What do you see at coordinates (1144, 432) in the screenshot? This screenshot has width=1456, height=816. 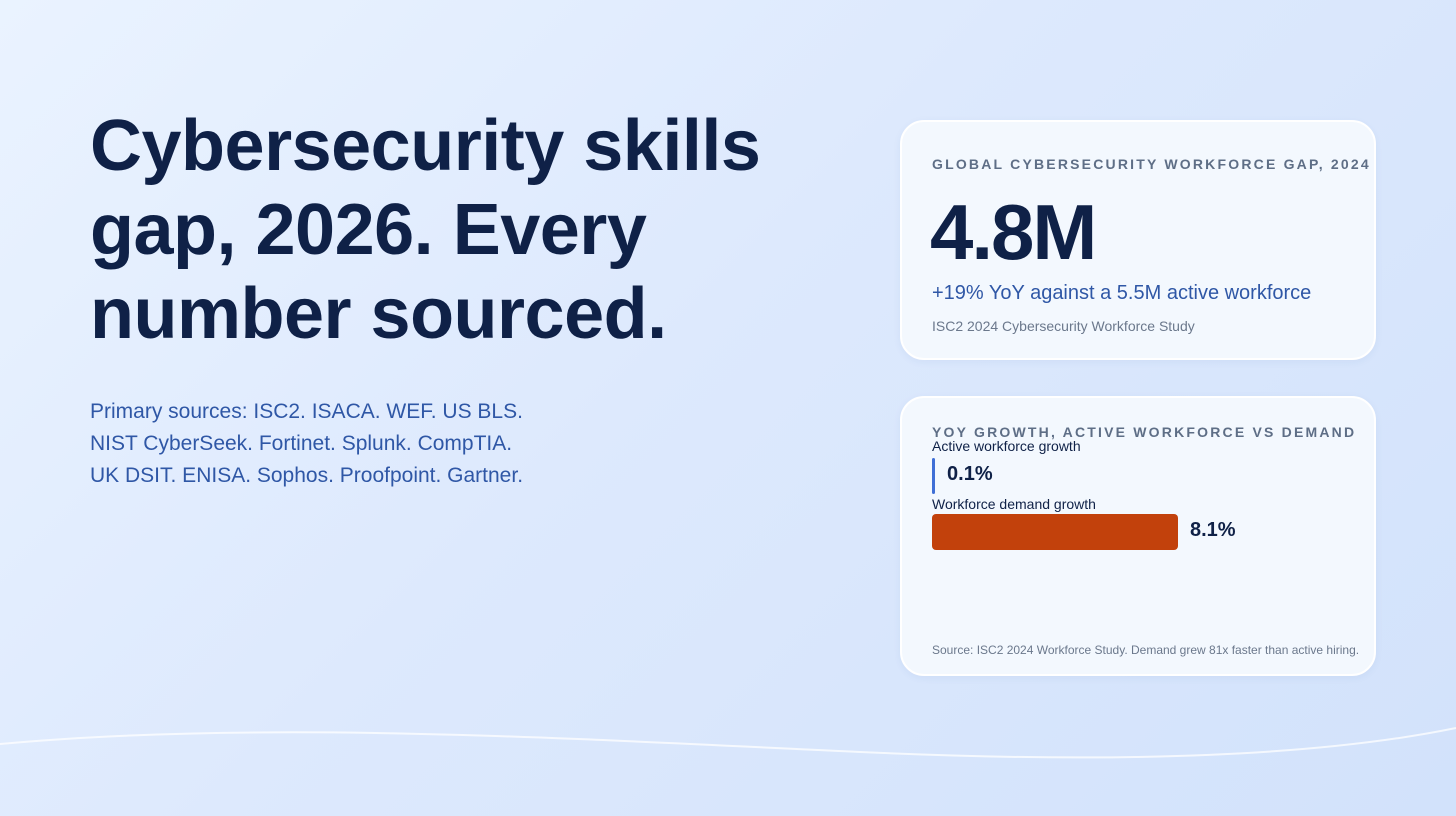 I see `growth-card-kicker: YOY GROWTH, ACTIVE WORKFORCE VS DEMAND` at bounding box center [1144, 432].